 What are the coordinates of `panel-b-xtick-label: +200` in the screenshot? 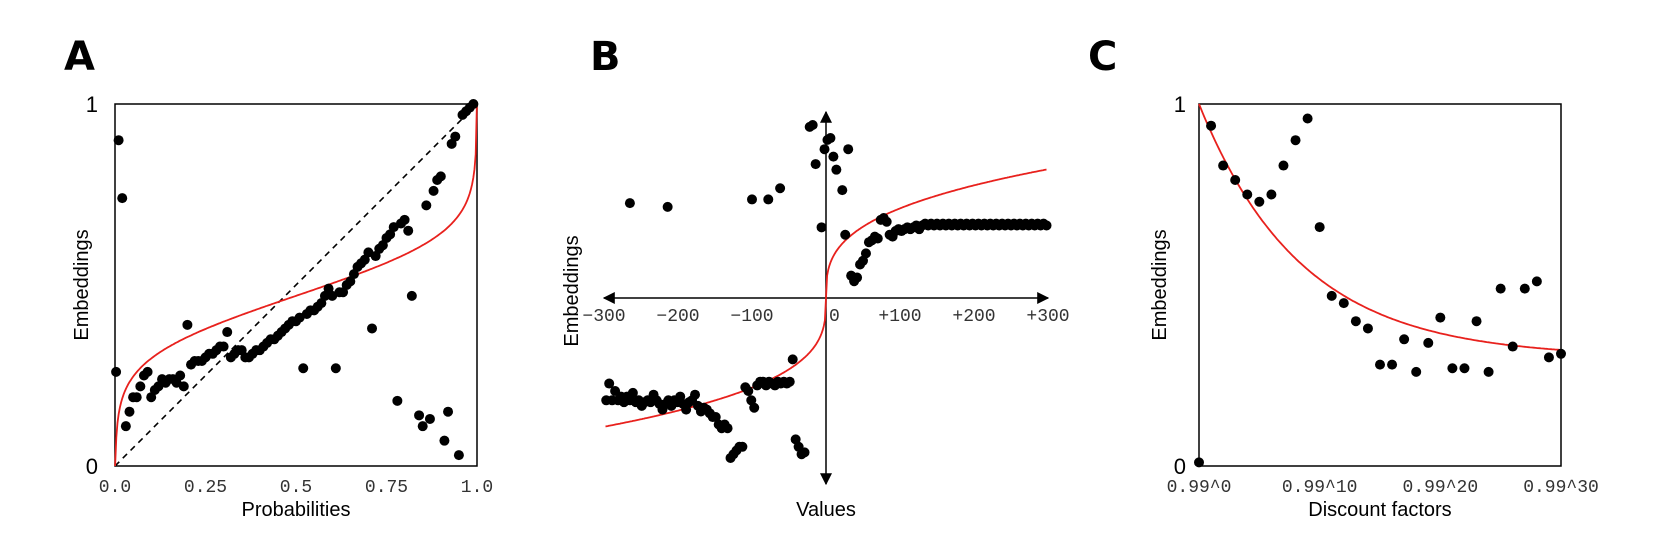 It's located at (973, 317).